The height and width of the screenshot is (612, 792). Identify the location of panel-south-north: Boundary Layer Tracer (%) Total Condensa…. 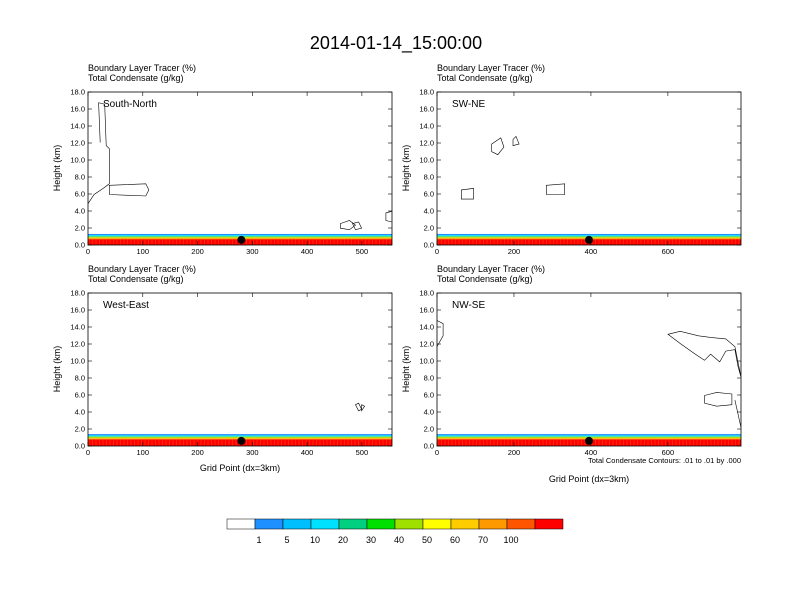
(222, 159).